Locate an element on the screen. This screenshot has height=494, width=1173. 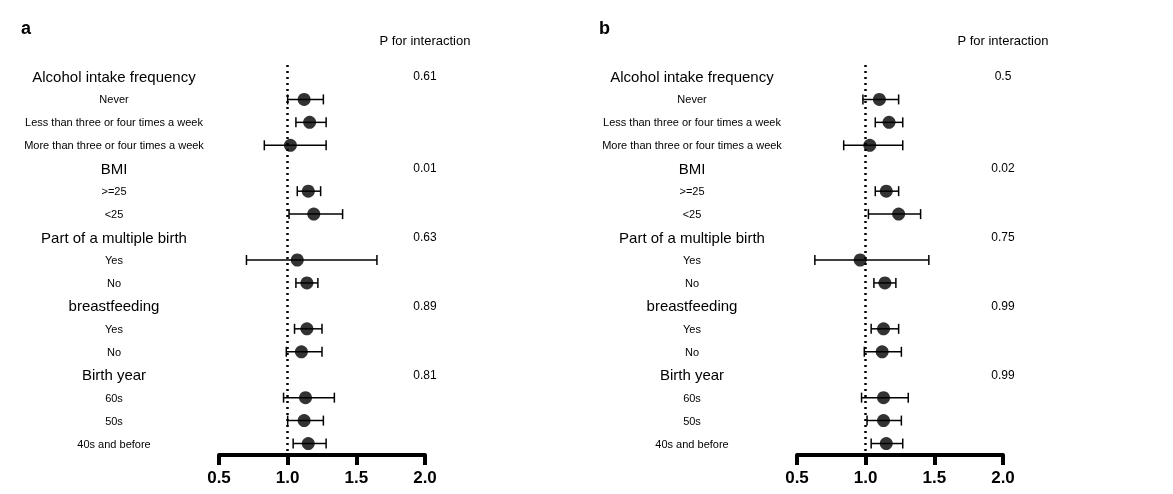
text: a is located at coordinates (26, 28).